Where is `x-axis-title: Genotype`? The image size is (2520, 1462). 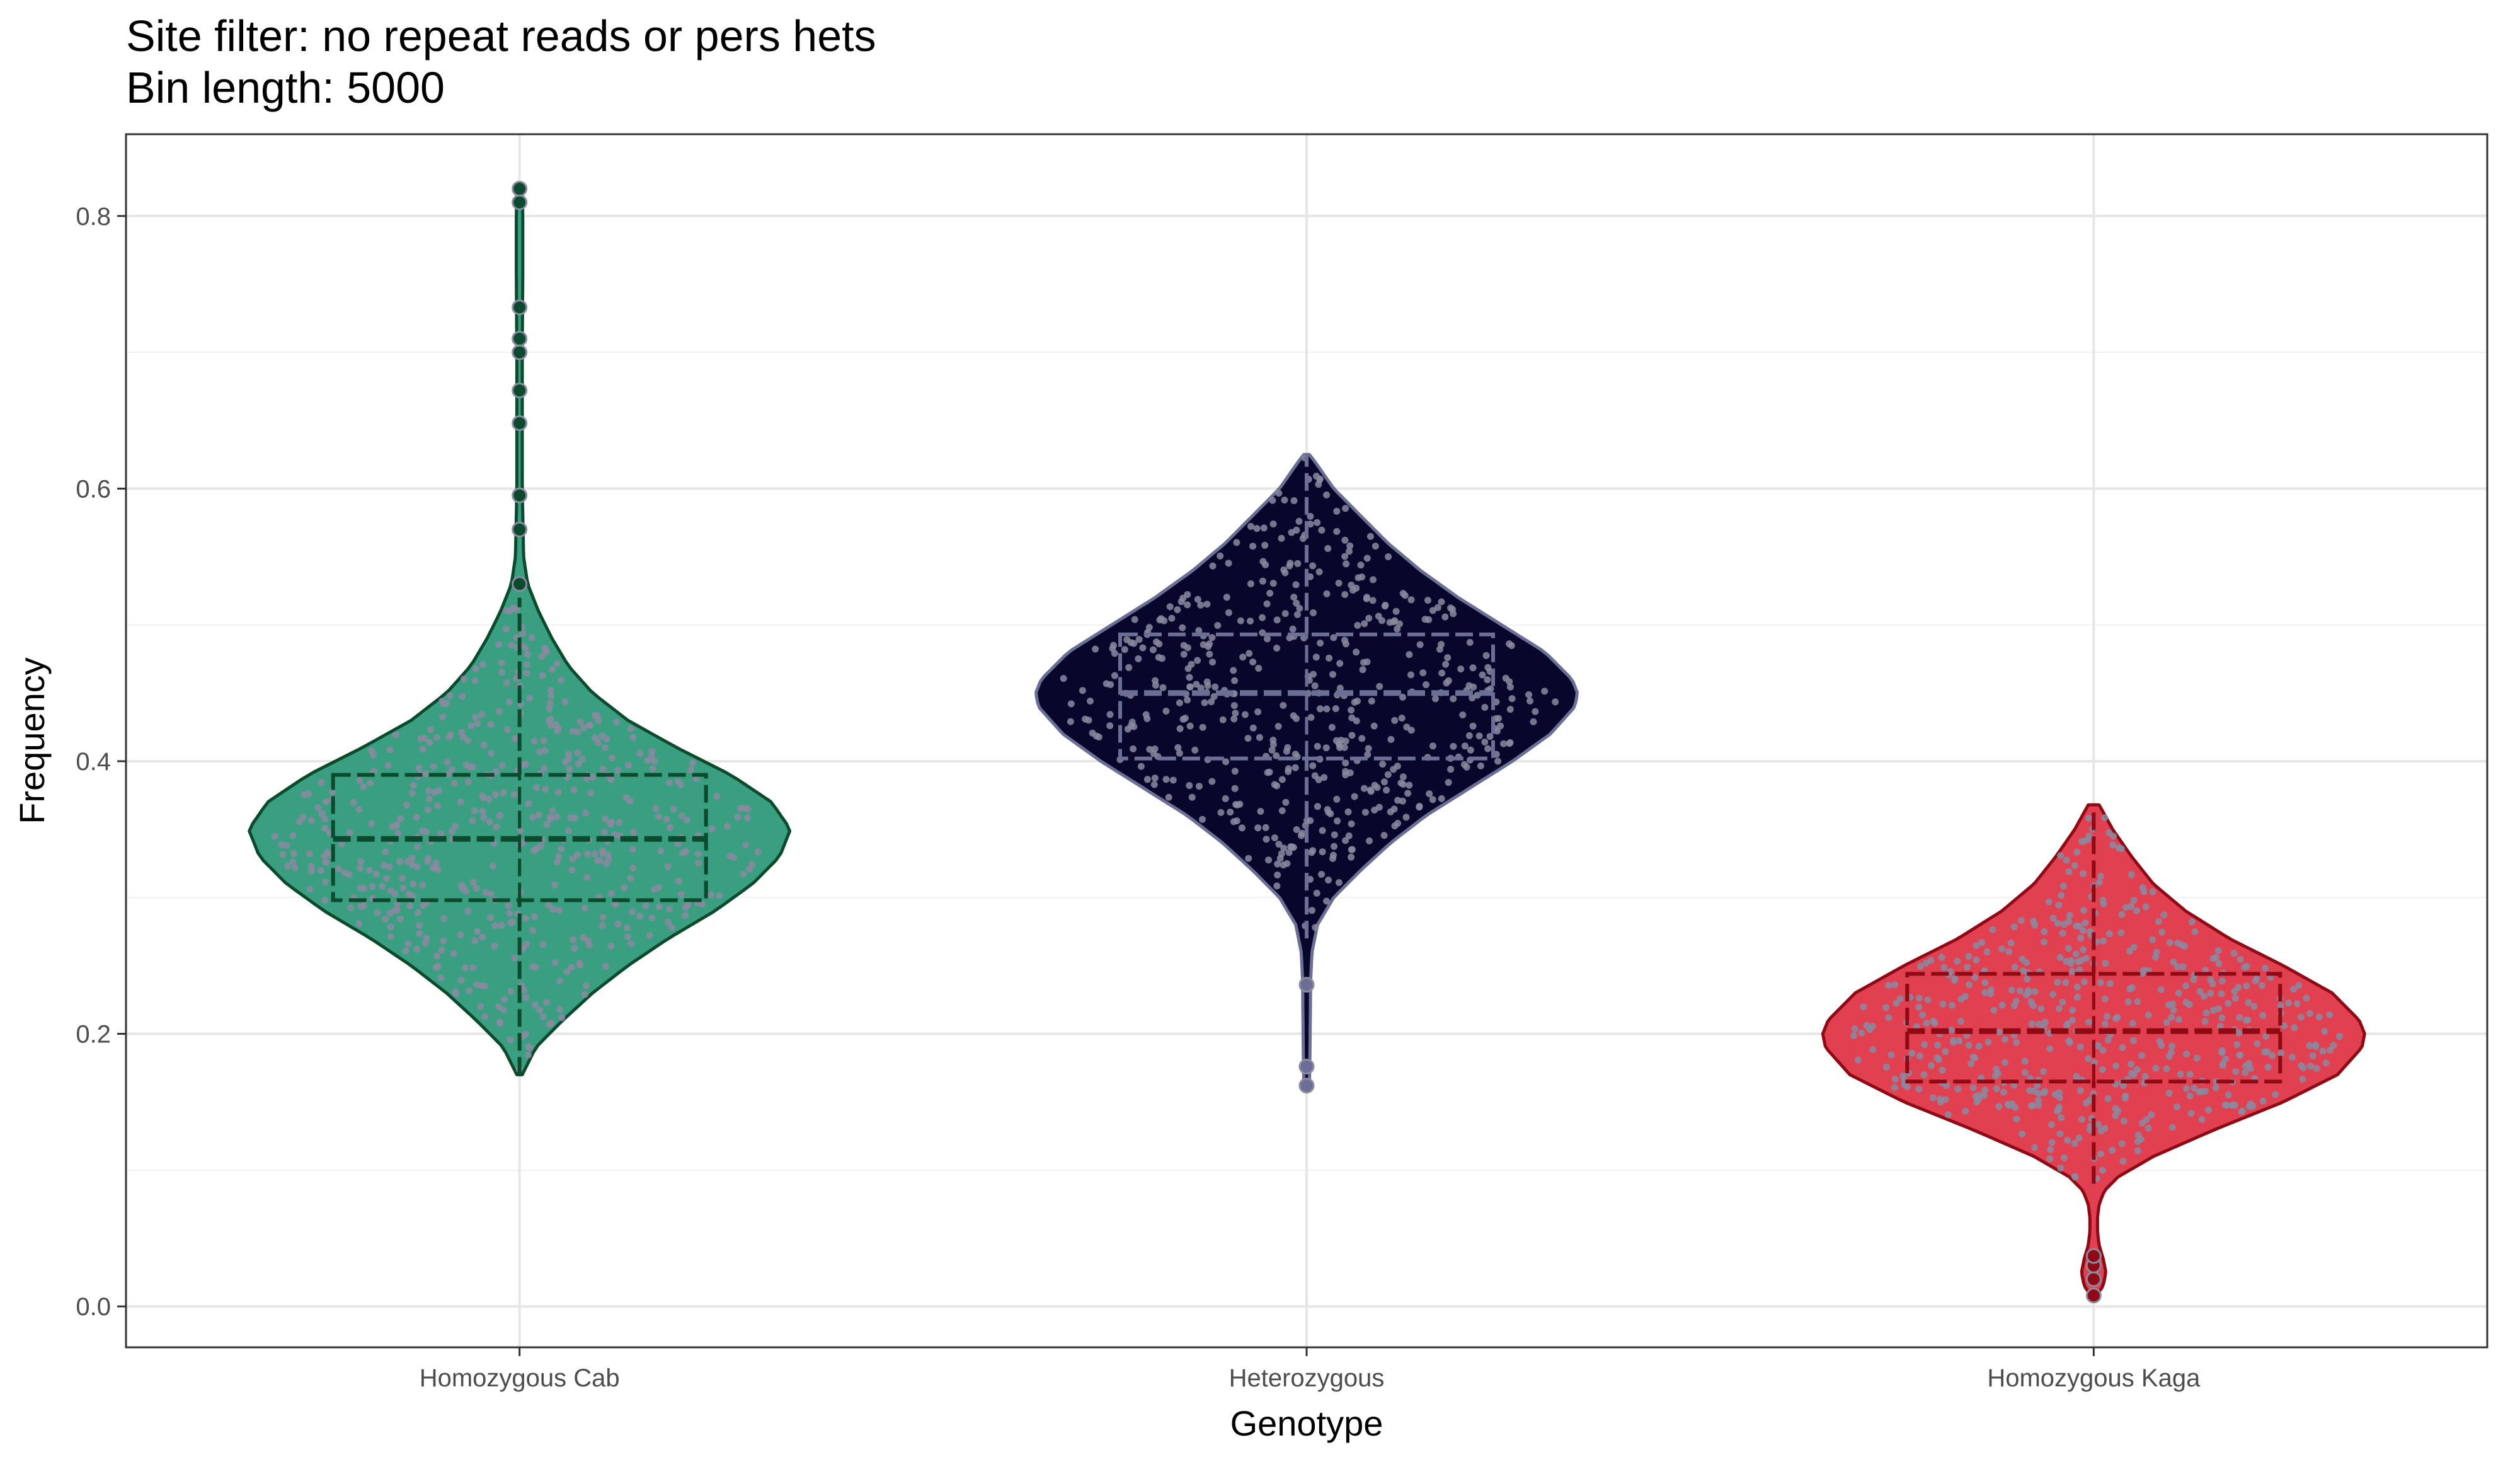 x-axis-title: Genotype is located at coordinates (1306, 1423).